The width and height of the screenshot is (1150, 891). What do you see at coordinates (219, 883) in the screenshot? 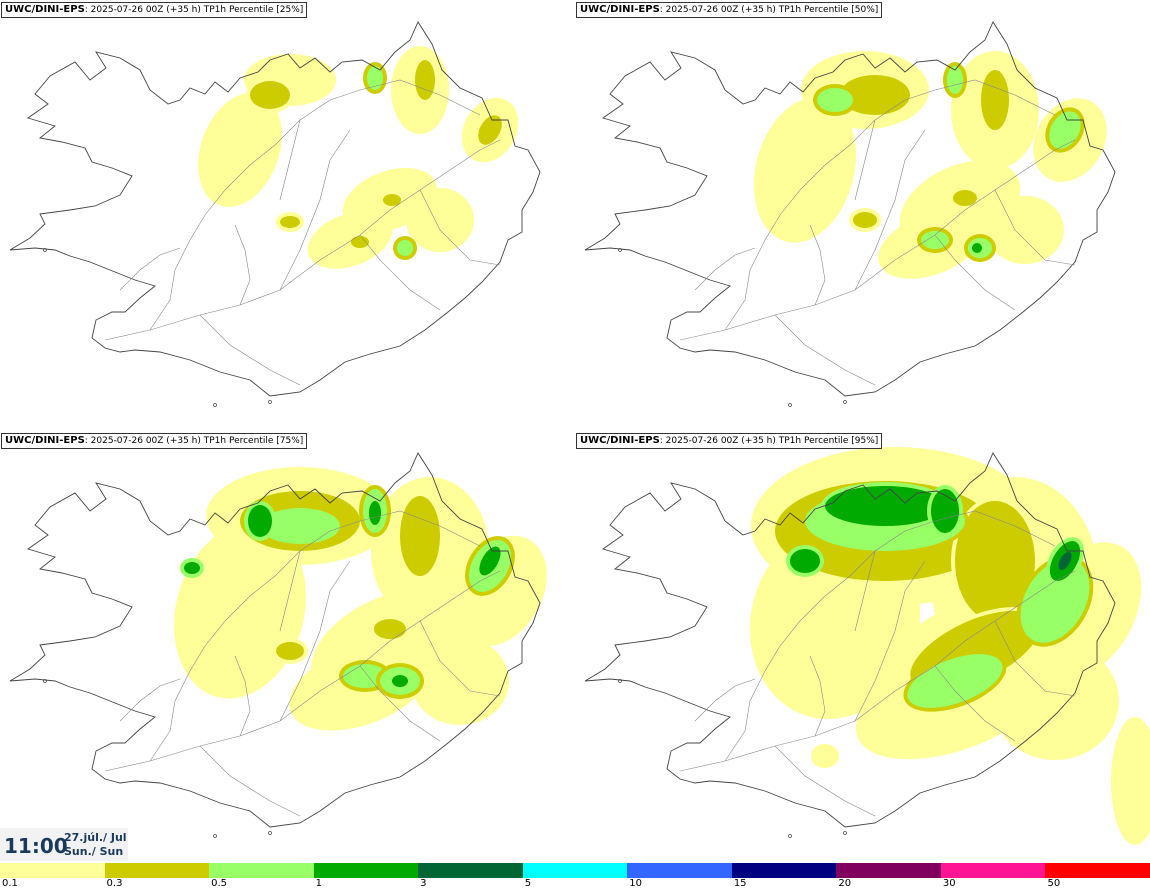
I see `legend-tick-label: 0.5` at bounding box center [219, 883].